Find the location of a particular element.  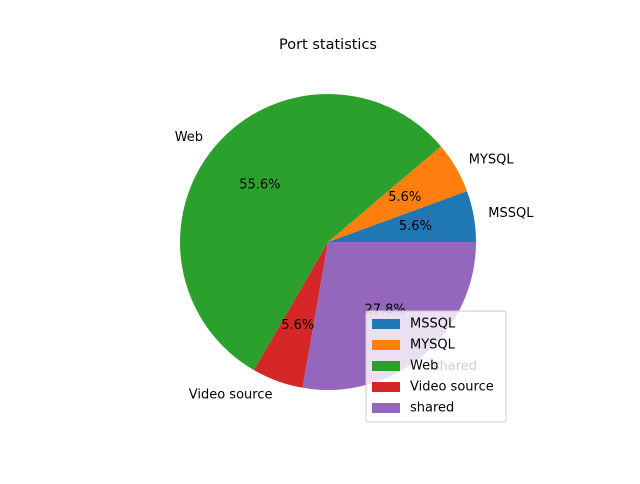

legend-label-mssql: MSSQL is located at coordinates (433, 324).